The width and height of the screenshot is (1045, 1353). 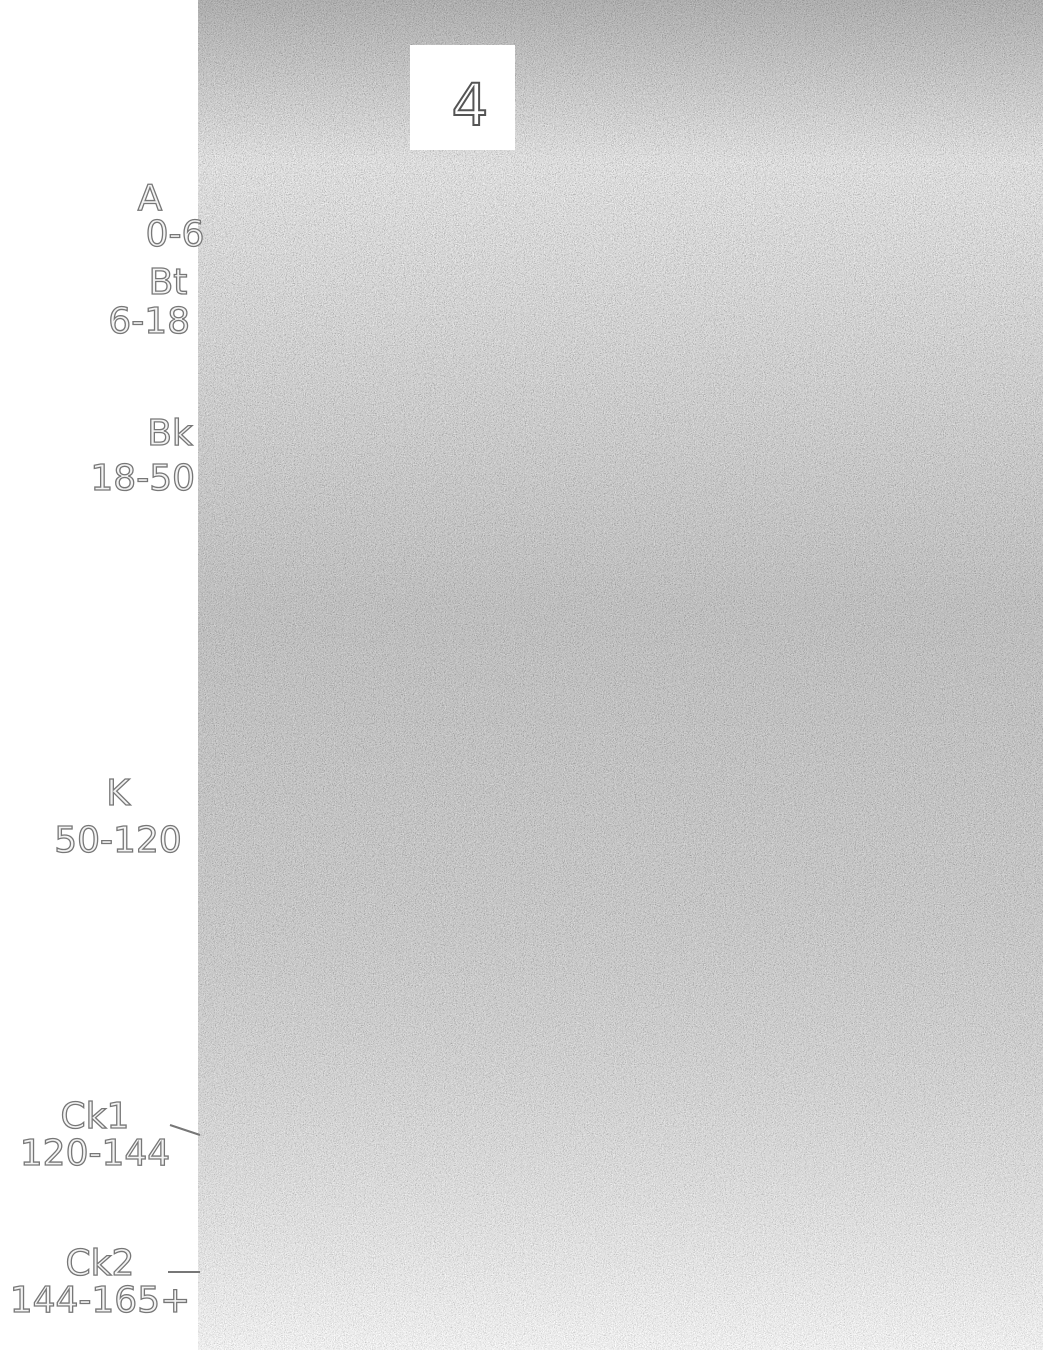 What do you see at coordinates (100, 1263) in the screenshot?
I see `horizon-name: Ck2` at bounding box center [100, 1263].